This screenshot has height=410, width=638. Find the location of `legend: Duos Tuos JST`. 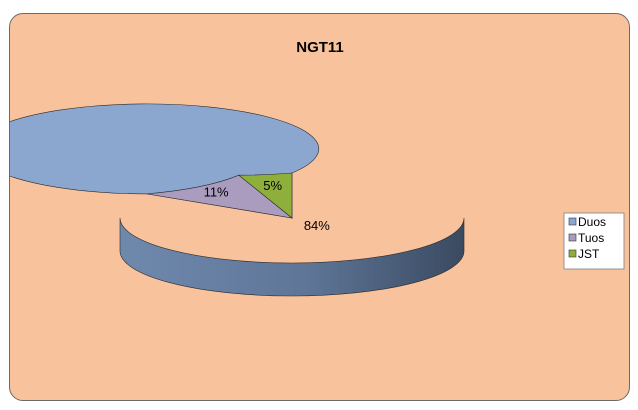

legend: Duos Tuos JST is located at coordinates (594, 241).